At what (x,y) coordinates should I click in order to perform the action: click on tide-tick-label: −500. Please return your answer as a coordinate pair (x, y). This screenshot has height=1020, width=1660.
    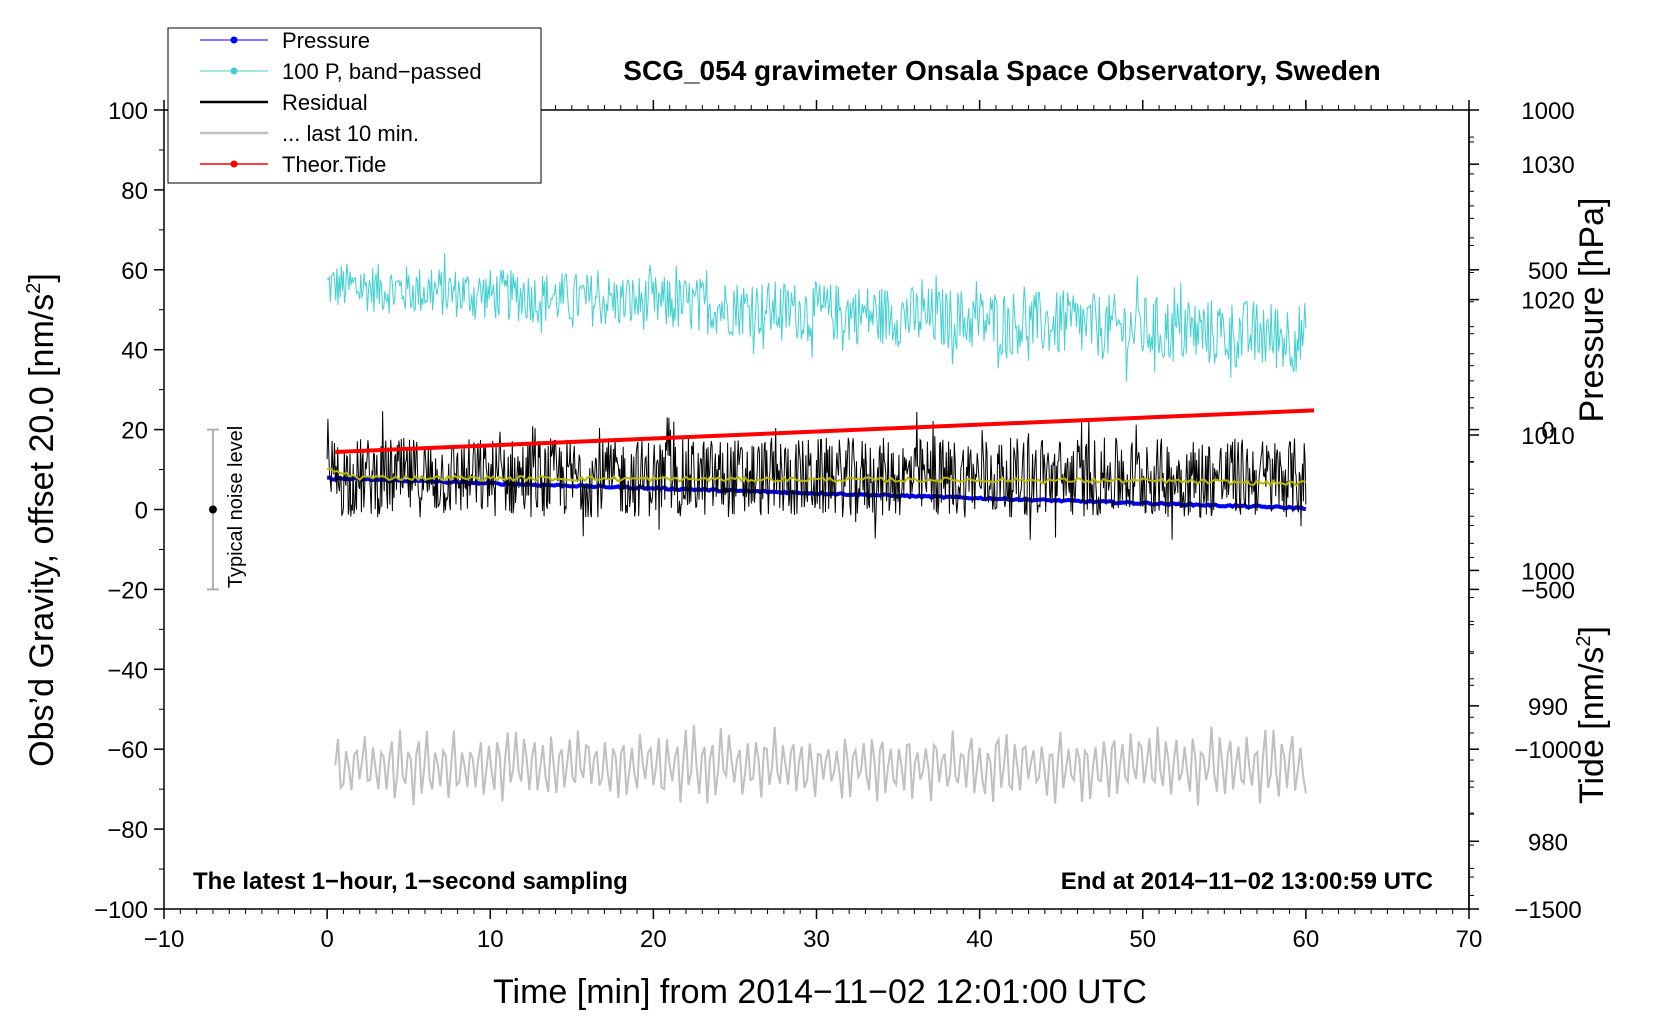
    Looking at the image, I should click on (1548, 590).